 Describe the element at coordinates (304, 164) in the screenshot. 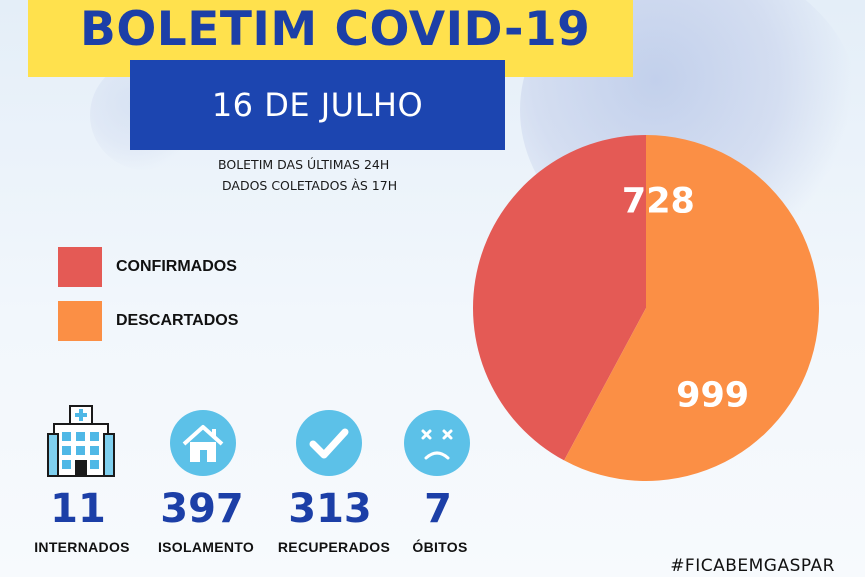

I see `subtitle-line-1: BOLETIM DAS ÚLTIMAS 24H` at that location.